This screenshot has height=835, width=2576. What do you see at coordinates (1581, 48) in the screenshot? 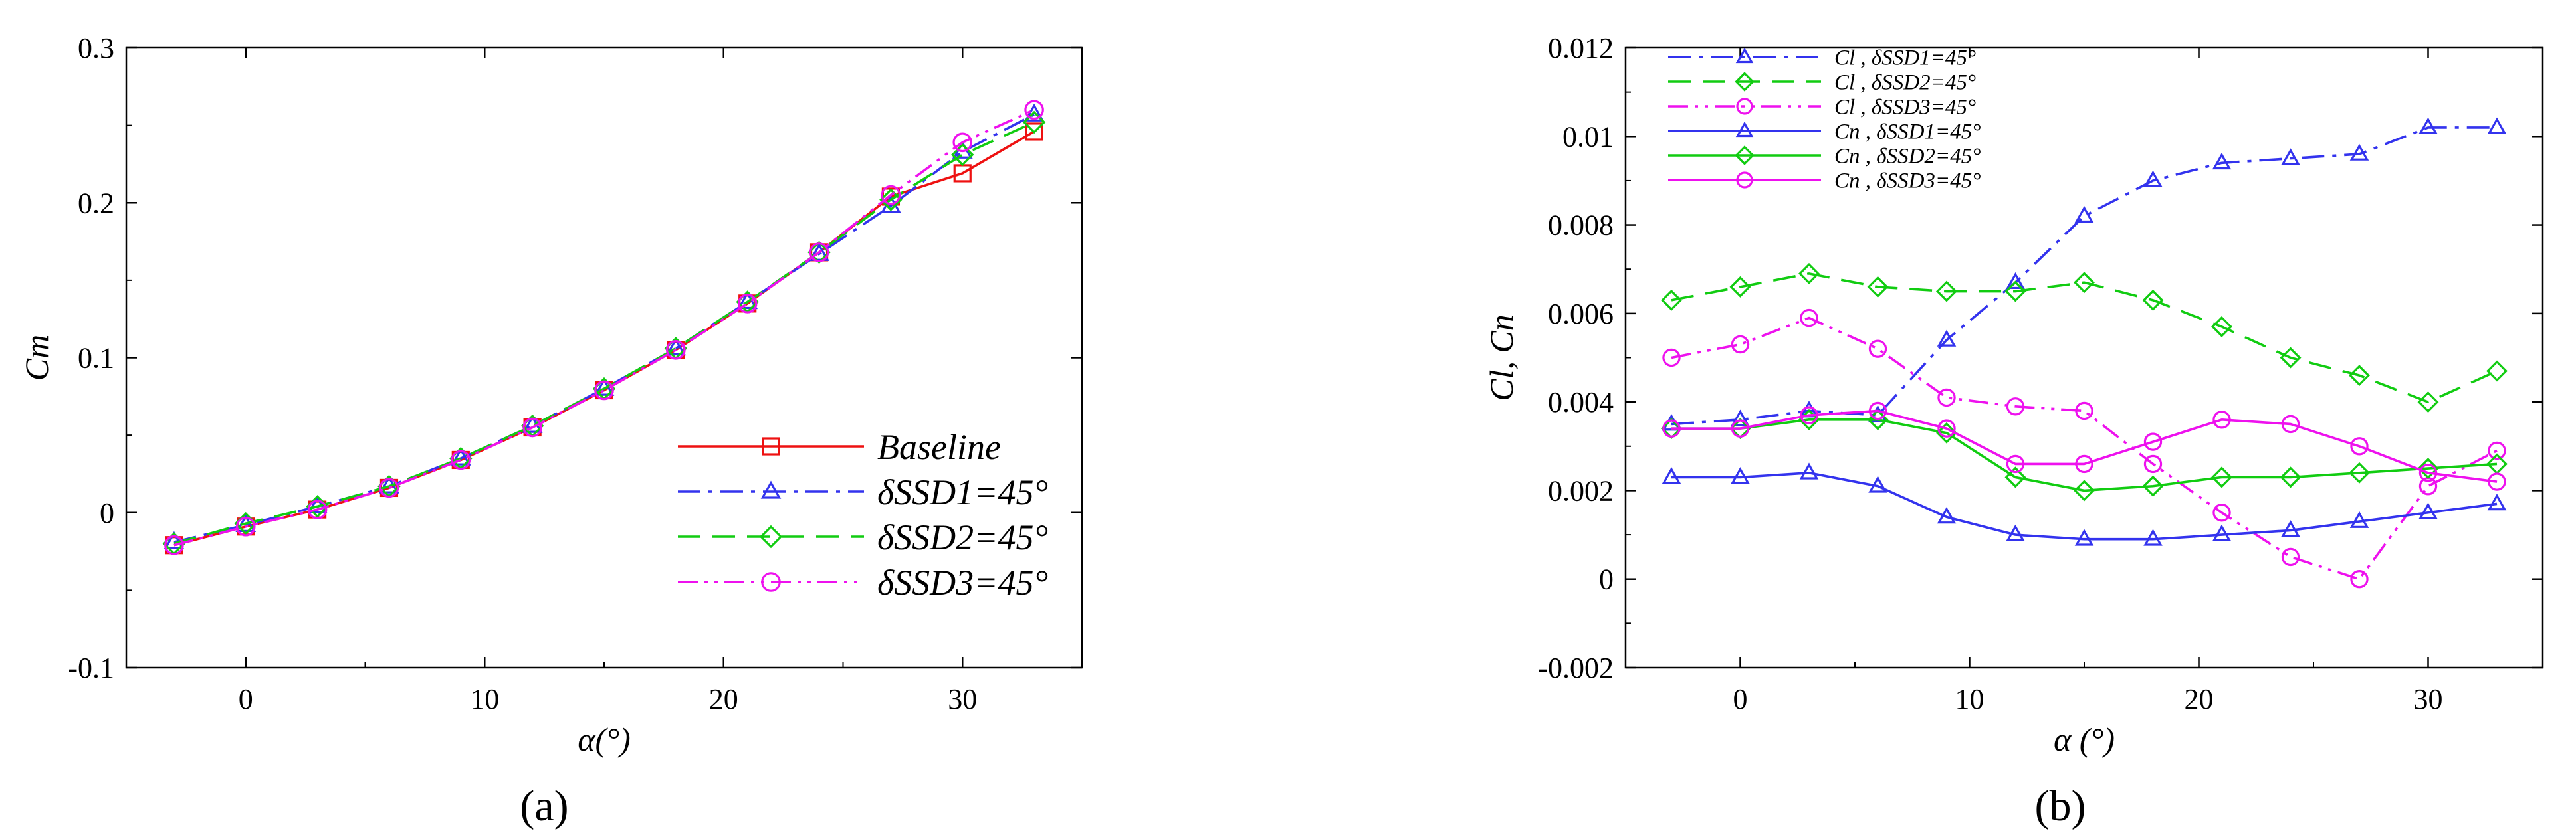
I see `y-tick-label: 0.012` at bounding box center [1581, 48].